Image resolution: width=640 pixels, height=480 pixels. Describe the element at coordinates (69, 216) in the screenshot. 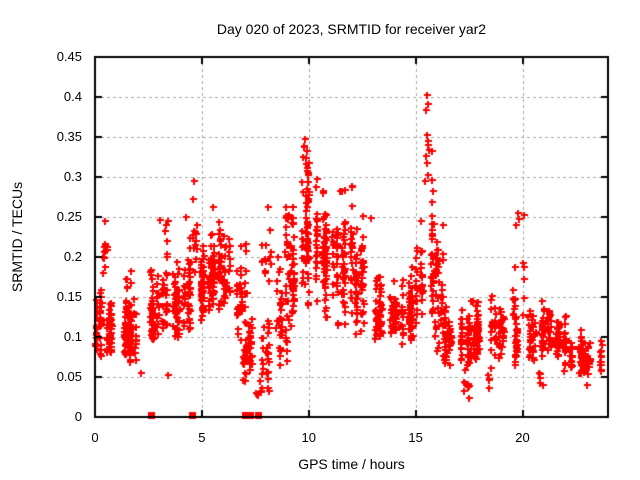

I see `y-tick-label: 0.25` at that location.